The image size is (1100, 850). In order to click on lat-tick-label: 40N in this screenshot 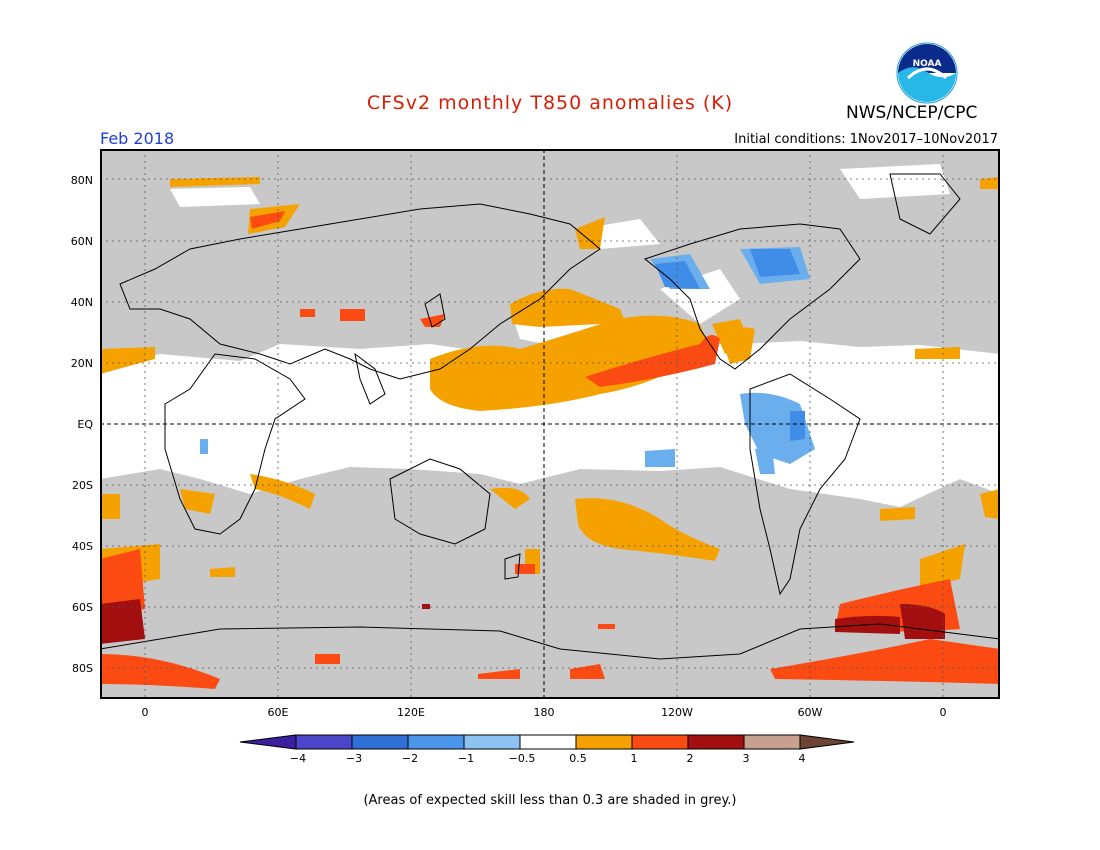, I will do `click(81, 302)`.